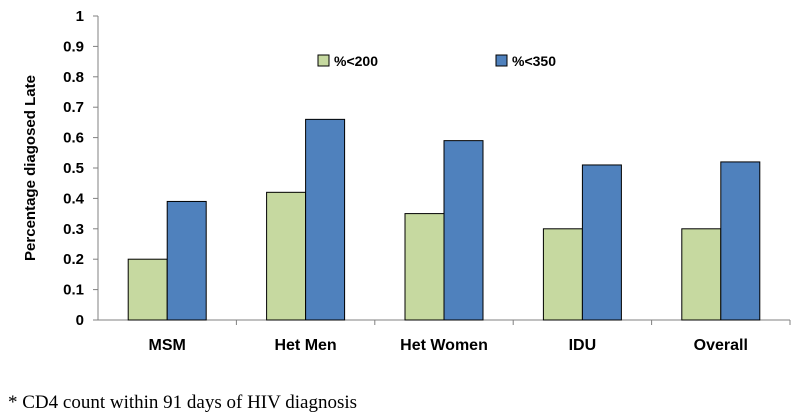 This screenshot has height=416, width=797. I want to click on category-label: Het Men, so click(305, 345).